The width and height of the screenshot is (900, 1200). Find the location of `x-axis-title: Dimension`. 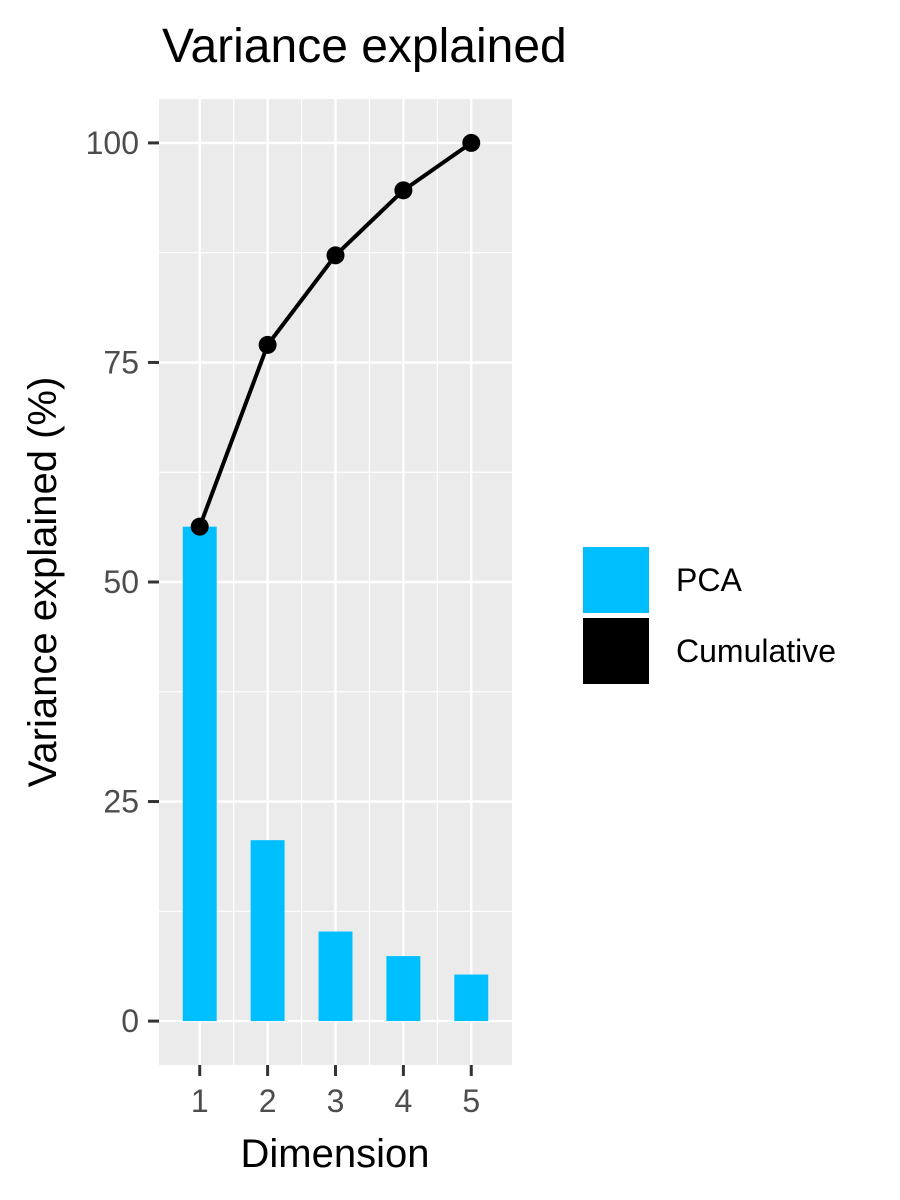

x-axis-title: Dimension is located at coordinates (335, 1154).